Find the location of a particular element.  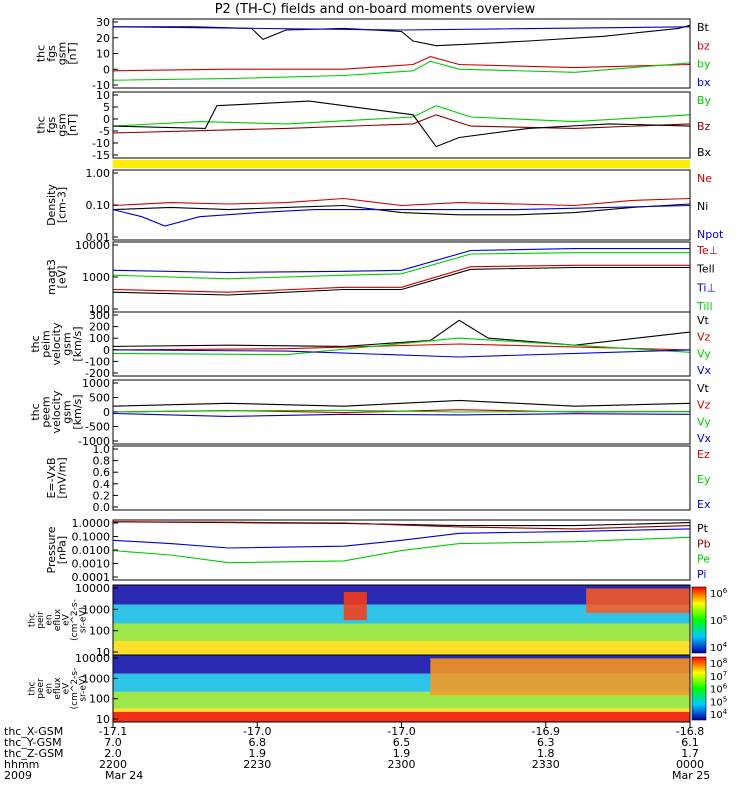

legend-entry-tell: Tell is located at coordinates (705, 269).